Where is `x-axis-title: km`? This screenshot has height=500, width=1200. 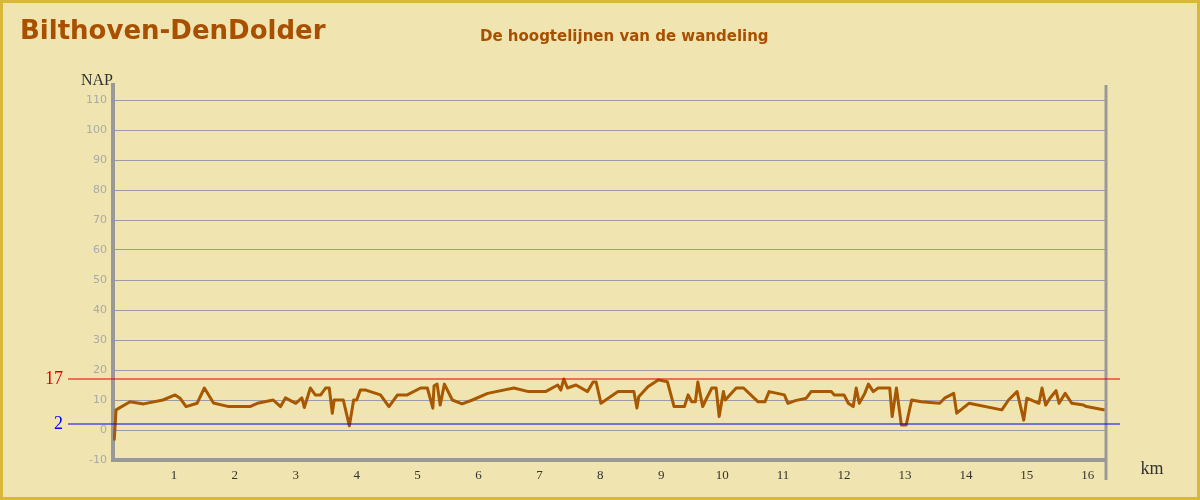
x-axis-title: km is located at coordinates (1152, 467).